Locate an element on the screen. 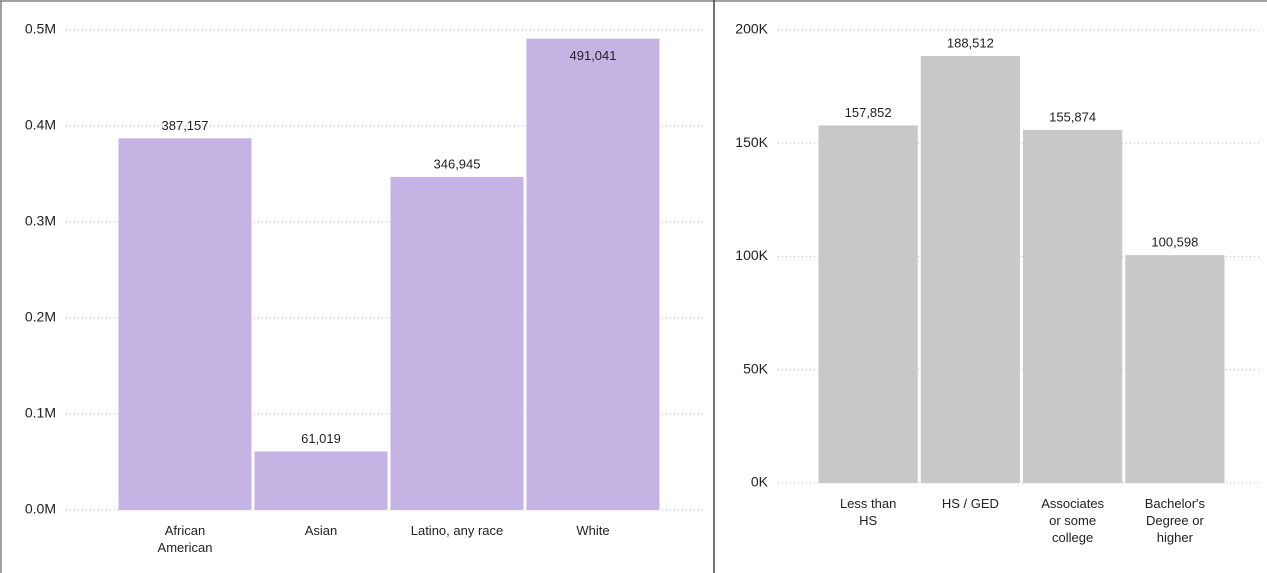 The width and height of the screenshot is (1267, 573). value-label: 155,874 is located at coordinates (1072, 116).